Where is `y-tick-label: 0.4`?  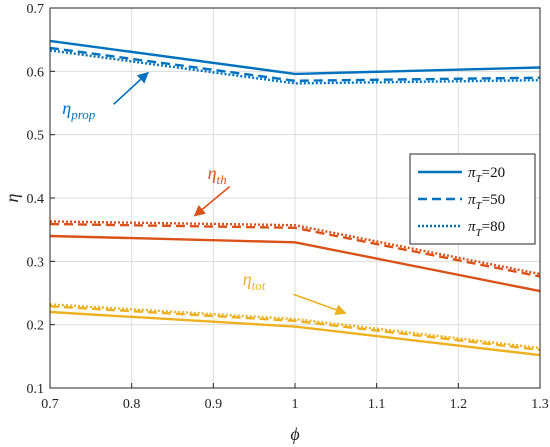 y-tick-label: 0.4 is located at coordinates (36, 199).